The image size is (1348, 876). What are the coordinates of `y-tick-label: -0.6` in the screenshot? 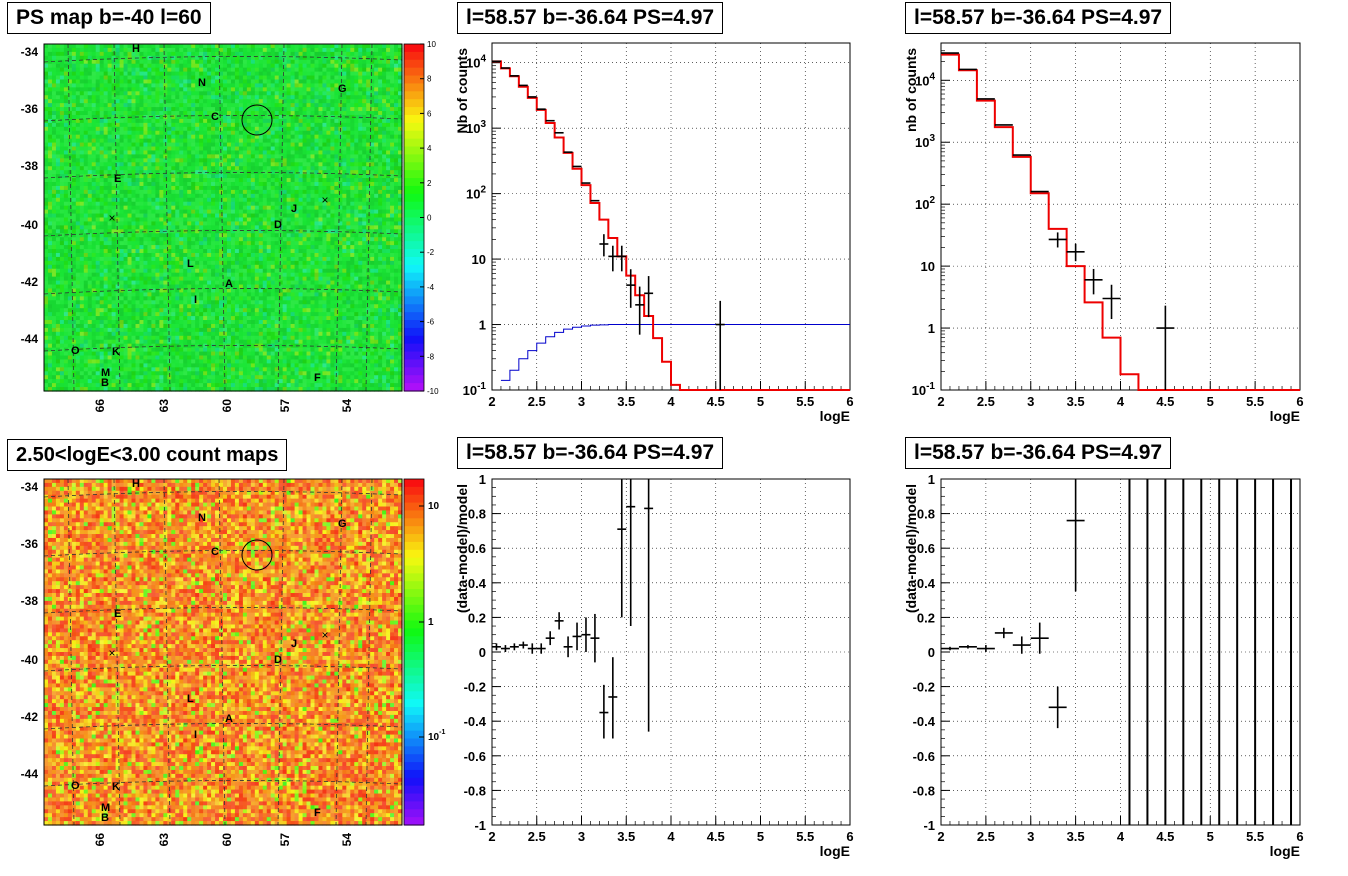 It's located at (475, 756).